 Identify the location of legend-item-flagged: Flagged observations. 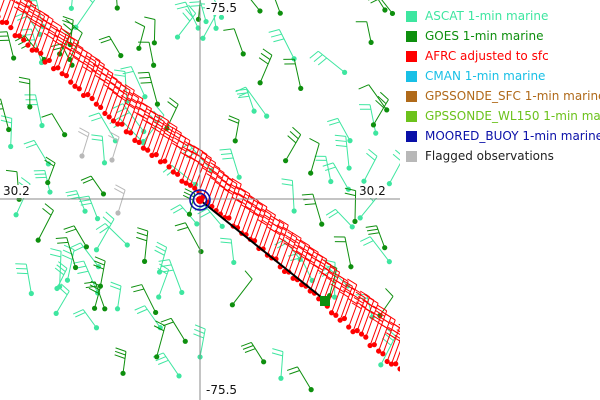
(503, 156).